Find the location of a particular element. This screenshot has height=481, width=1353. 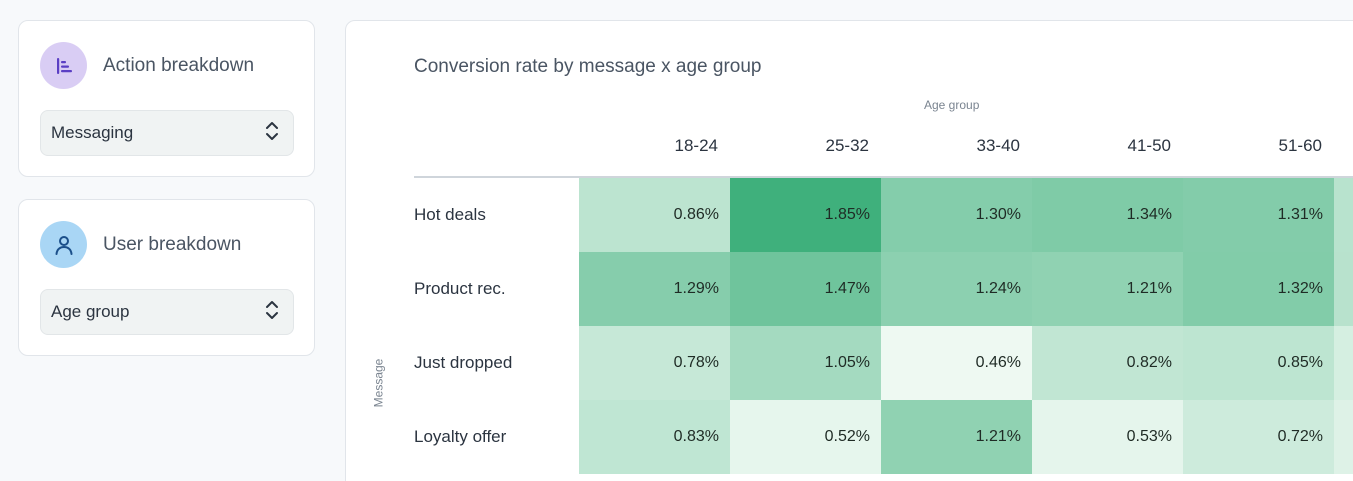

cell-value-label: 1.29% is located at coordinates (696, 288).